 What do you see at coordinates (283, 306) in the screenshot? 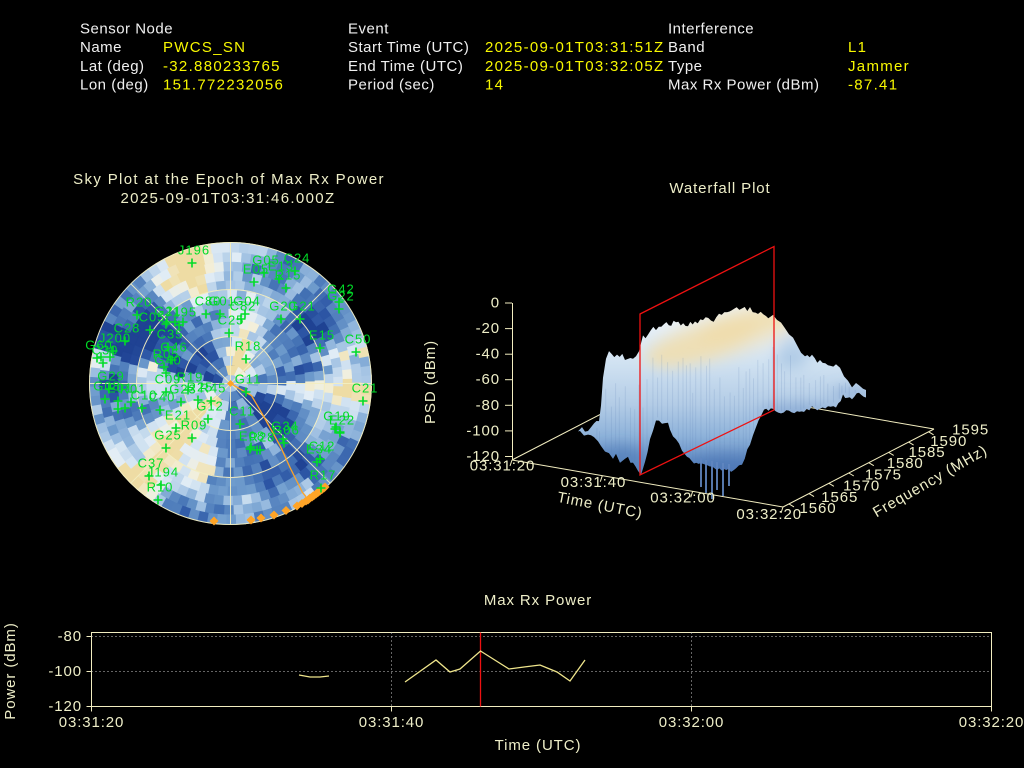
I see `svg-text: G20` at bounding box center [283, 306].